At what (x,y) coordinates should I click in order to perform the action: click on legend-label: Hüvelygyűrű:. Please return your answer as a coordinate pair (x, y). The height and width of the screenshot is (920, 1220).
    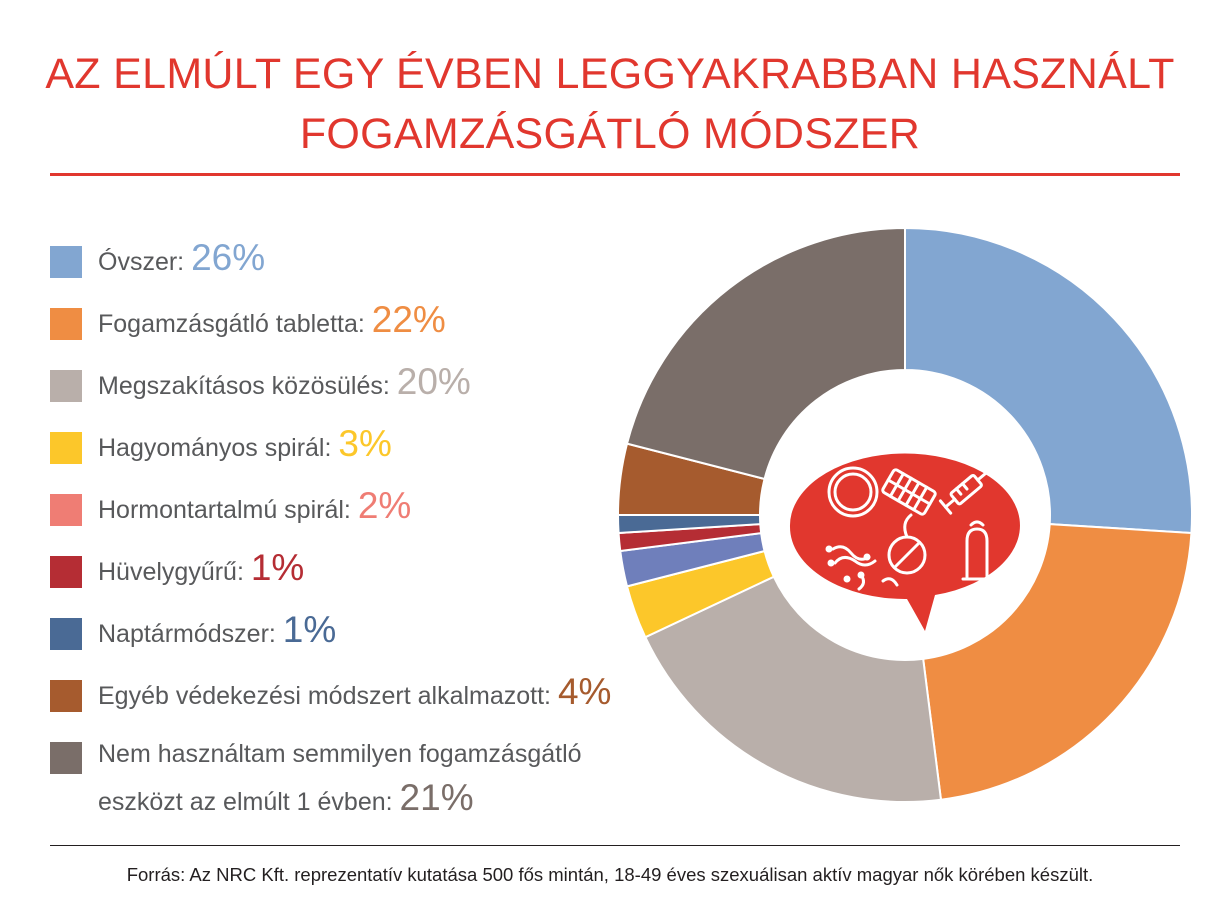
    Looking at the image, I should click on (174, 572).